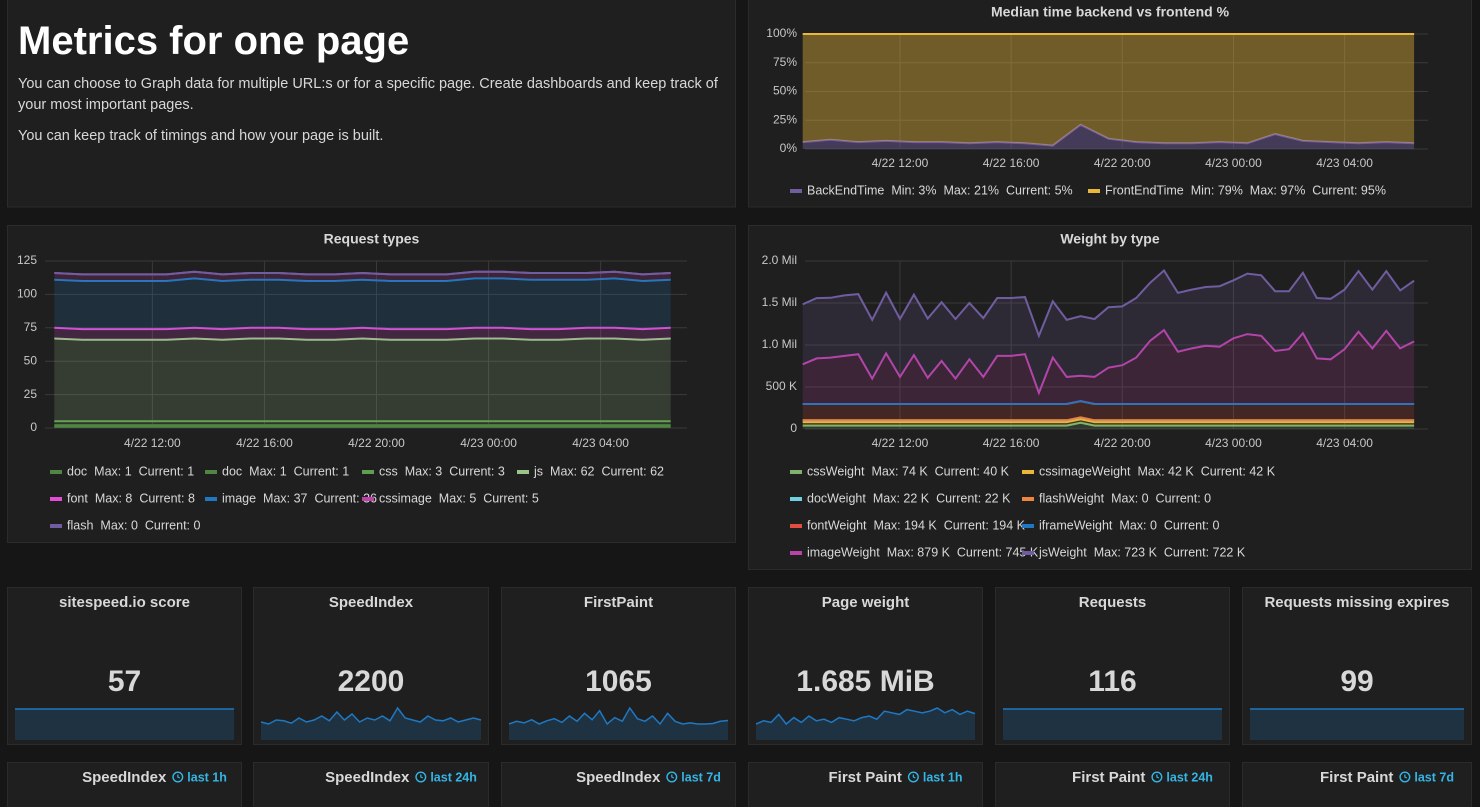 Image resolution: width=1480 pixels, height=807 pixels. Describe the element at coordinates (781, 33) in the screenshot. I see `y-tick-label: 100%` at that location.